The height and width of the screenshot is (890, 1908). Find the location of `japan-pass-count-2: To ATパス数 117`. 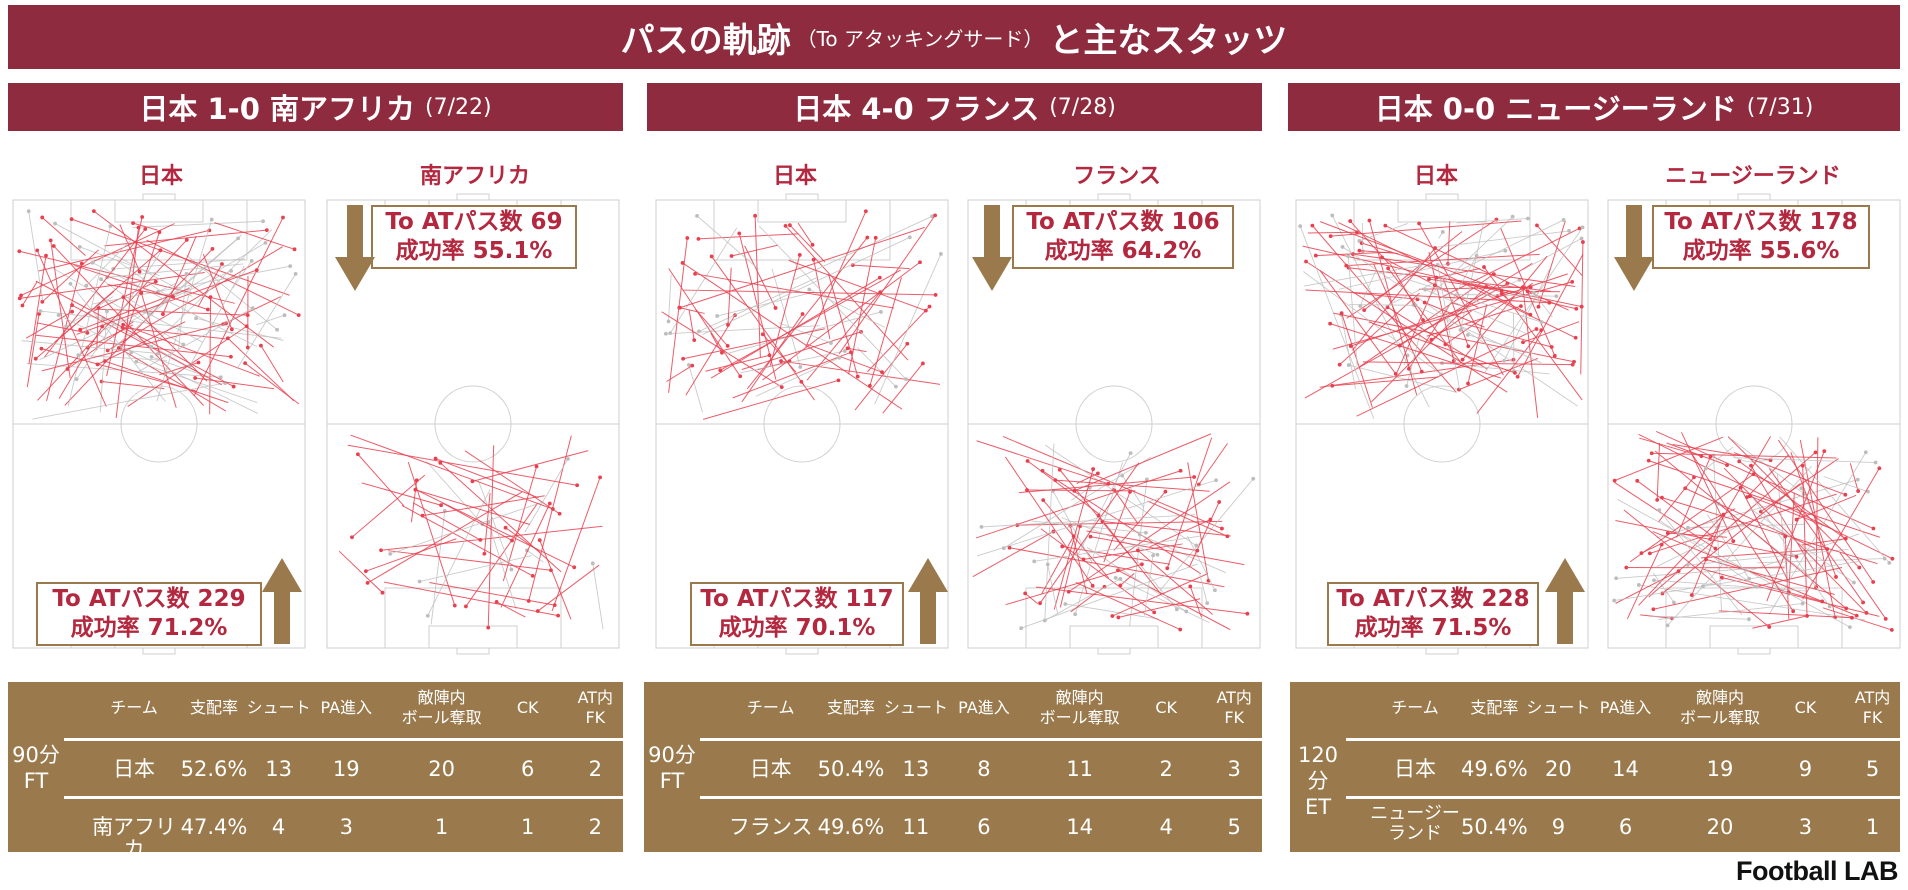

japan-pass-count-2: To ATパス数 117 is located at coordinates (797, 599).